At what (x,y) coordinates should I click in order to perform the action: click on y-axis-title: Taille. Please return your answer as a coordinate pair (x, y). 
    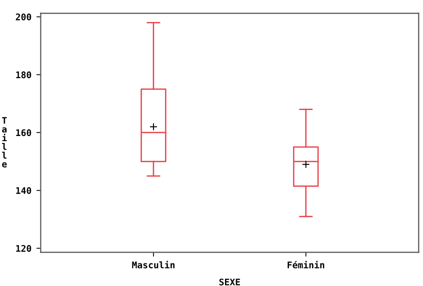
    Looking at the image, I should click on (4, 142).